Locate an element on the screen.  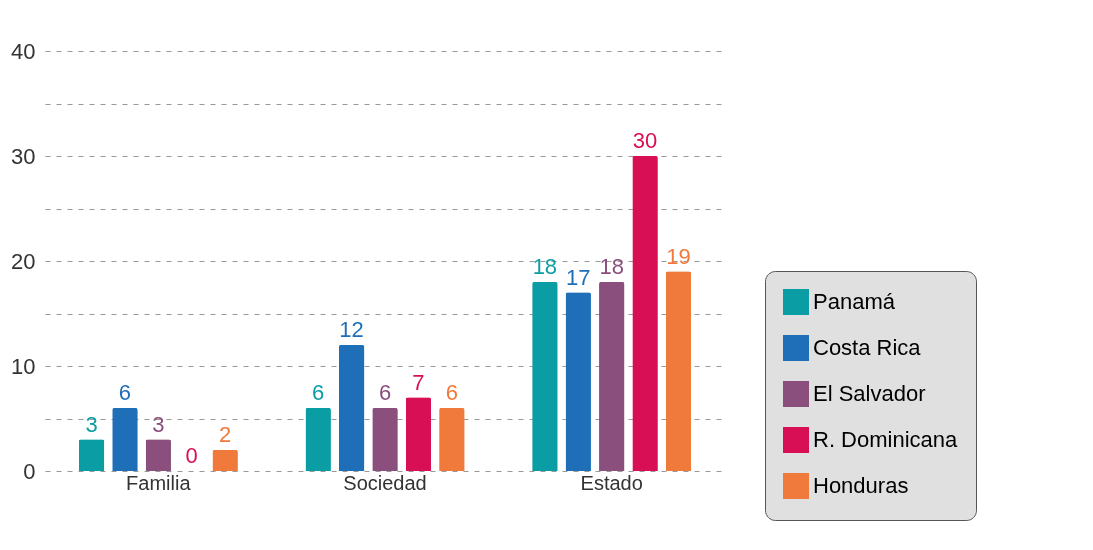
y-tick-label: 30 is located at coordinates (23, 156).